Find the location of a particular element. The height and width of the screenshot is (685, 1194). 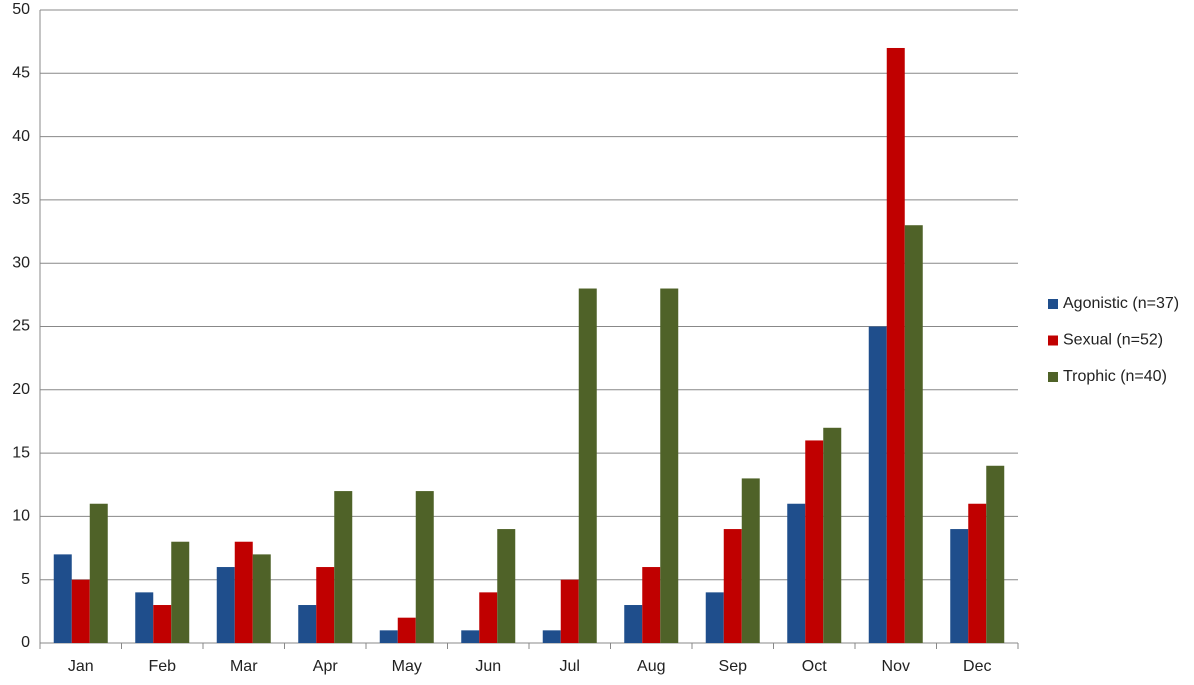

y-tick-label: 5 is located at coordinates (25, 579).